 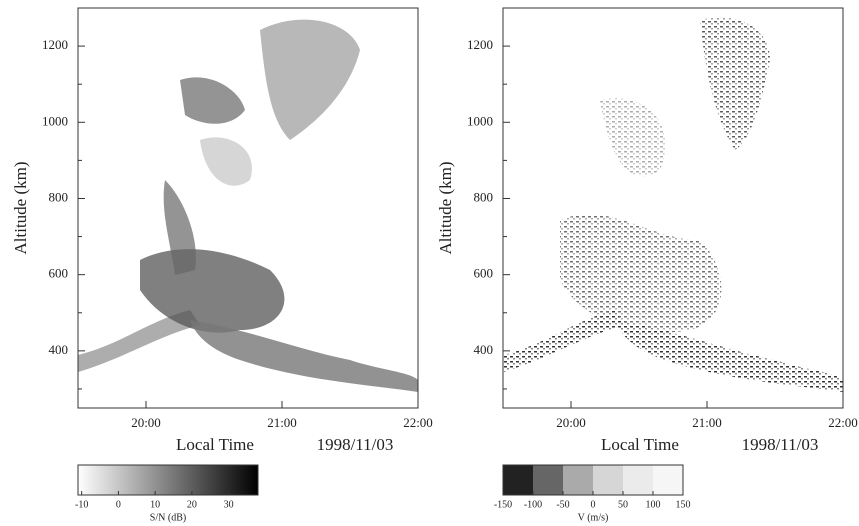 I want to click on colorbar-tick-label: 30, so click(x=229, y=504).